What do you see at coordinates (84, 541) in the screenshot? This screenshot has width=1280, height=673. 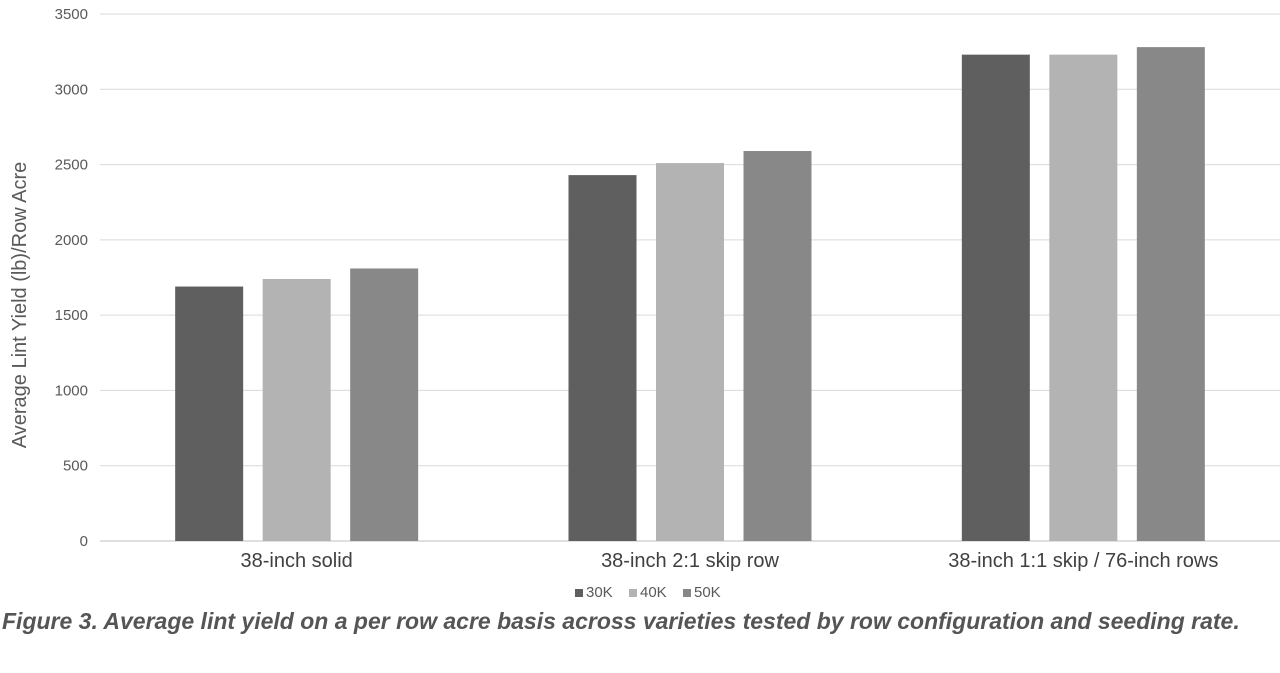 I see `y-tick-label: 0` at bounding box center [84, 541].